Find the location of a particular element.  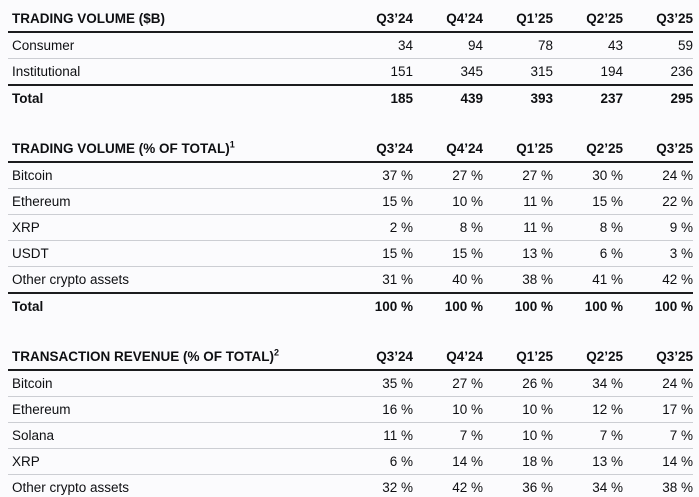

cell-value: 37 % is located at coordinates (378, 175).